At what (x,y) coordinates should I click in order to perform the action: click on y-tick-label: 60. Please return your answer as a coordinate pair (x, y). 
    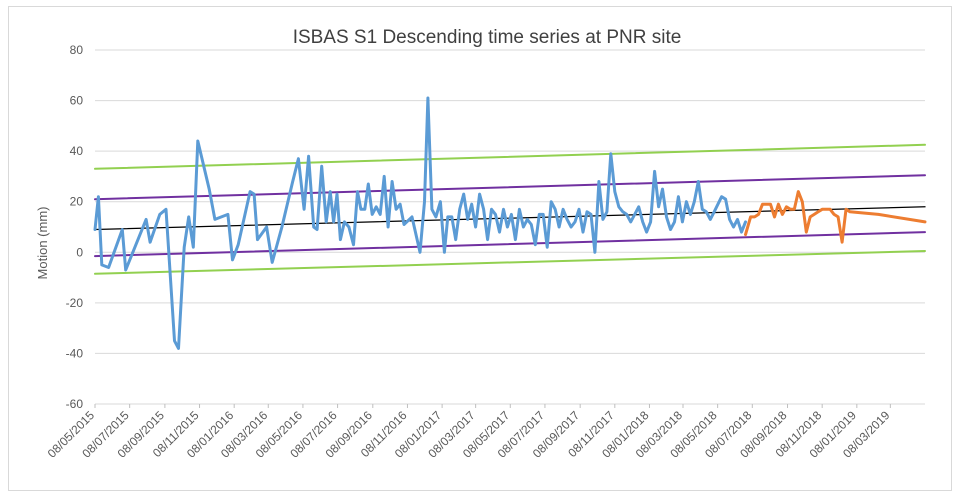
    Looking at the image, I should click on (77, 101).